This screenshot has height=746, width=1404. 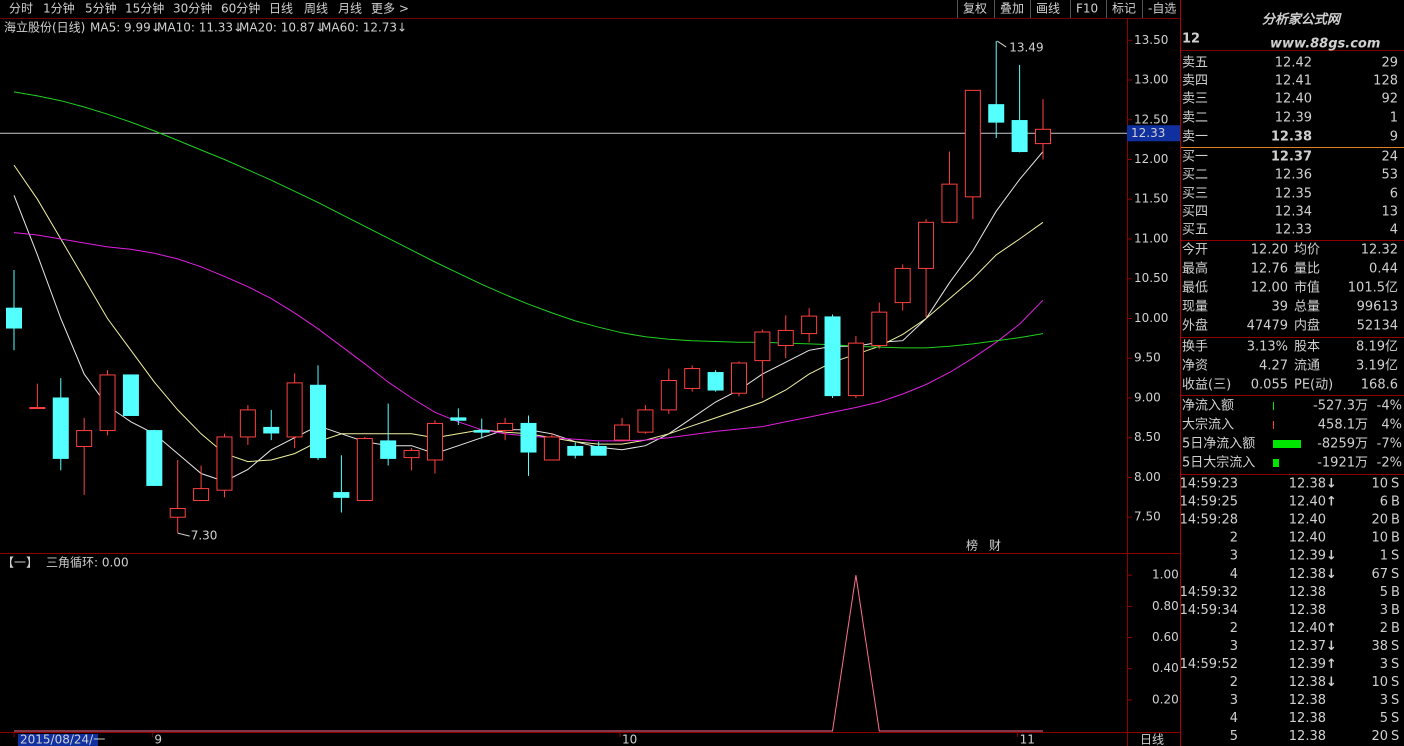 What do you see at coordinates (1147, 437) in the screenshot?
I see `y-tick-label: 8.50` at bounding box center [1147, 437].